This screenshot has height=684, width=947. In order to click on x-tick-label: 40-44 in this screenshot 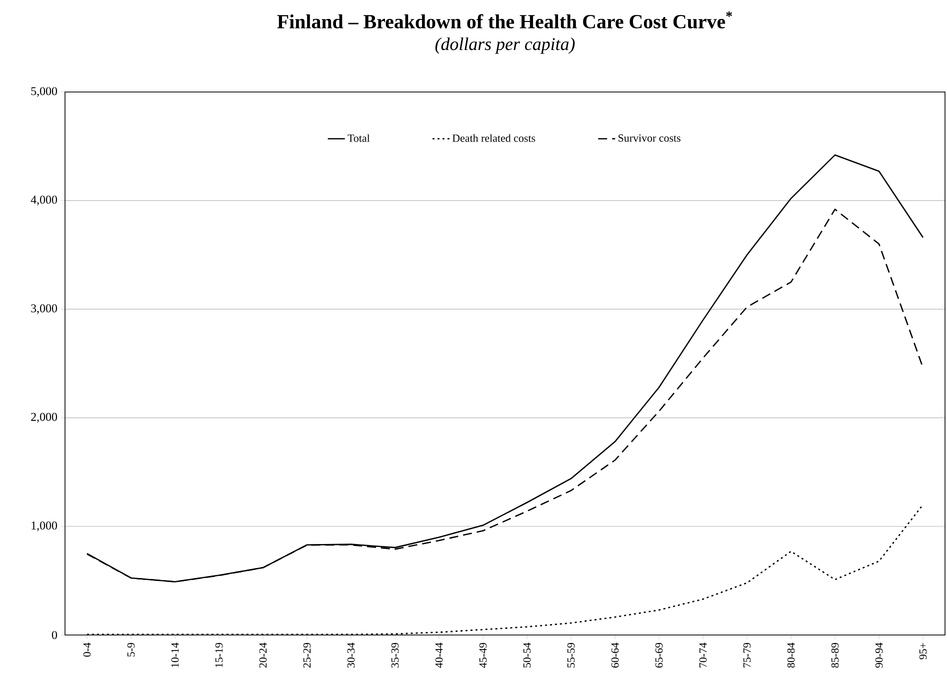, I will do `click(439, 655)`.